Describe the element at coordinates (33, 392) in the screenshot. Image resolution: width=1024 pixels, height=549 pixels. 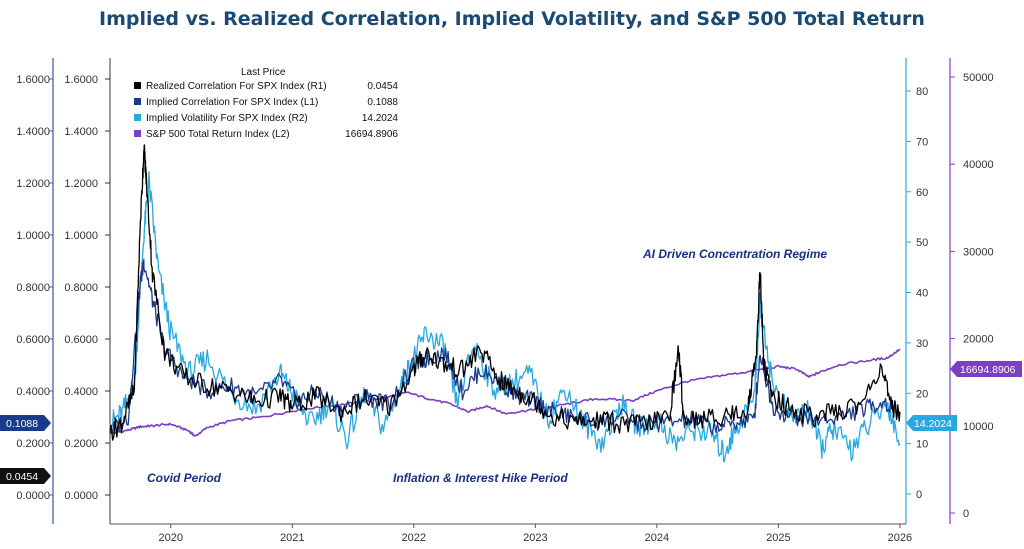
I see `ytick-label-l1-2: 0.4000` at that location.